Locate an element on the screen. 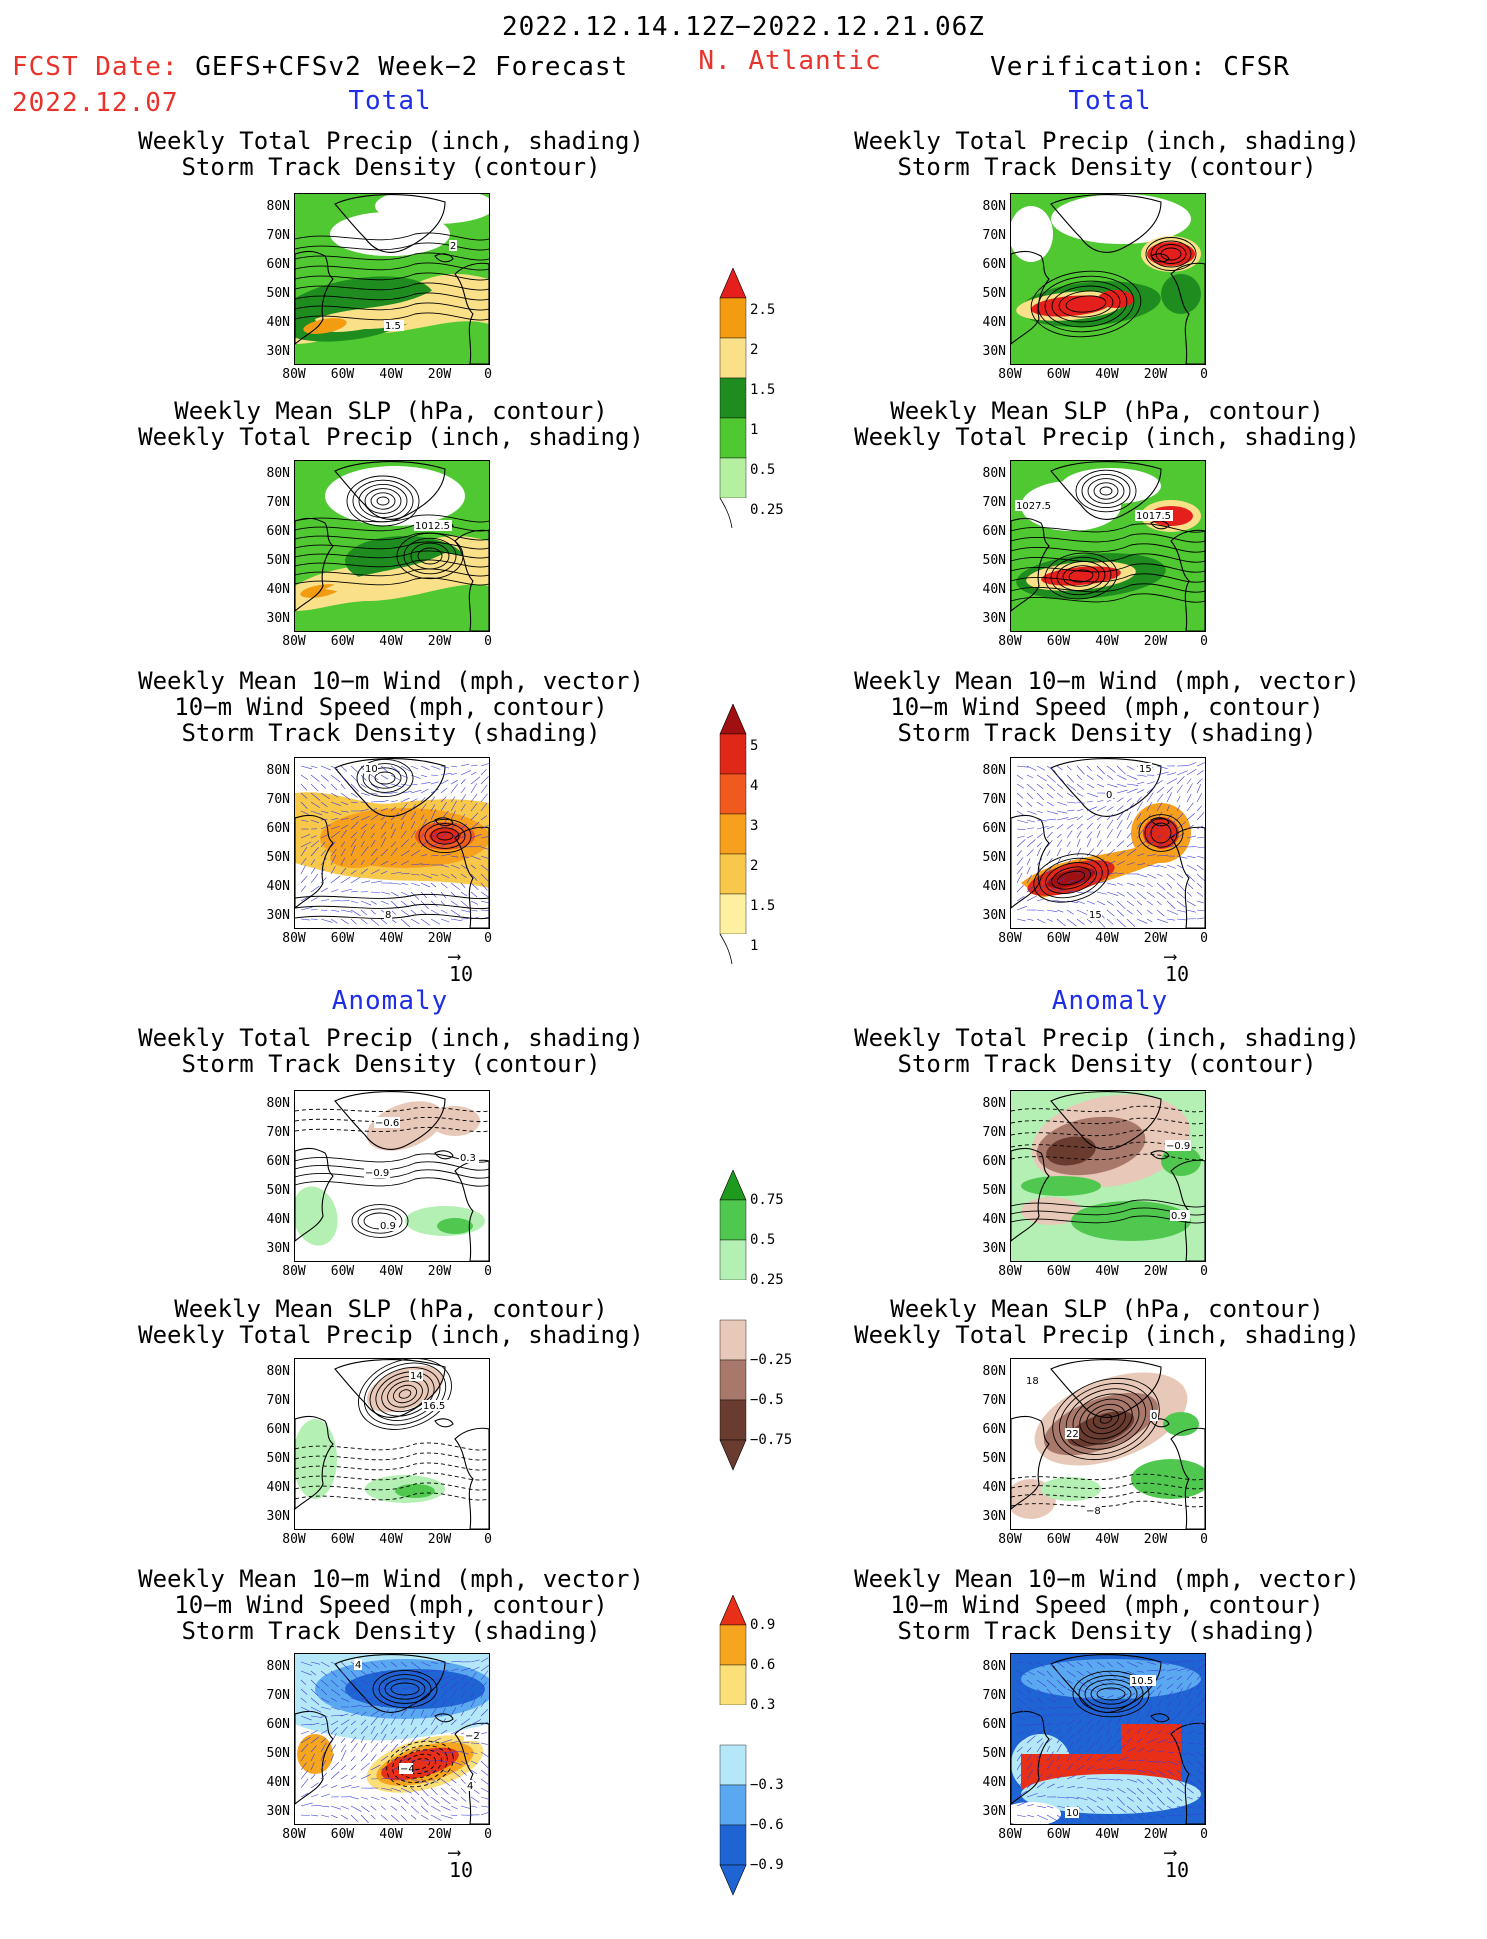  panel-title-line: Weekly Mean SLP (hPa, contour) is located at coordinates (391, 1309).